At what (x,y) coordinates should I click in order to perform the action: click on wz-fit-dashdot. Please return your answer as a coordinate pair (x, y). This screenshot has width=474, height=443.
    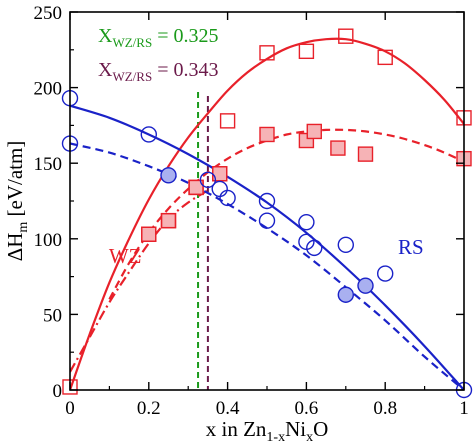
    Looking at the image, I should click on (139, 281).